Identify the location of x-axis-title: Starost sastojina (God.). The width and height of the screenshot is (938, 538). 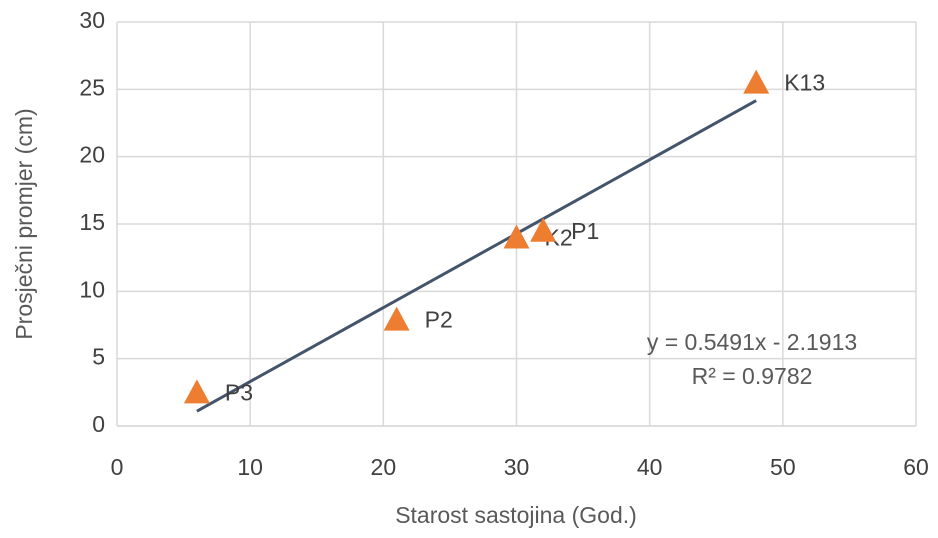
(516, 515).